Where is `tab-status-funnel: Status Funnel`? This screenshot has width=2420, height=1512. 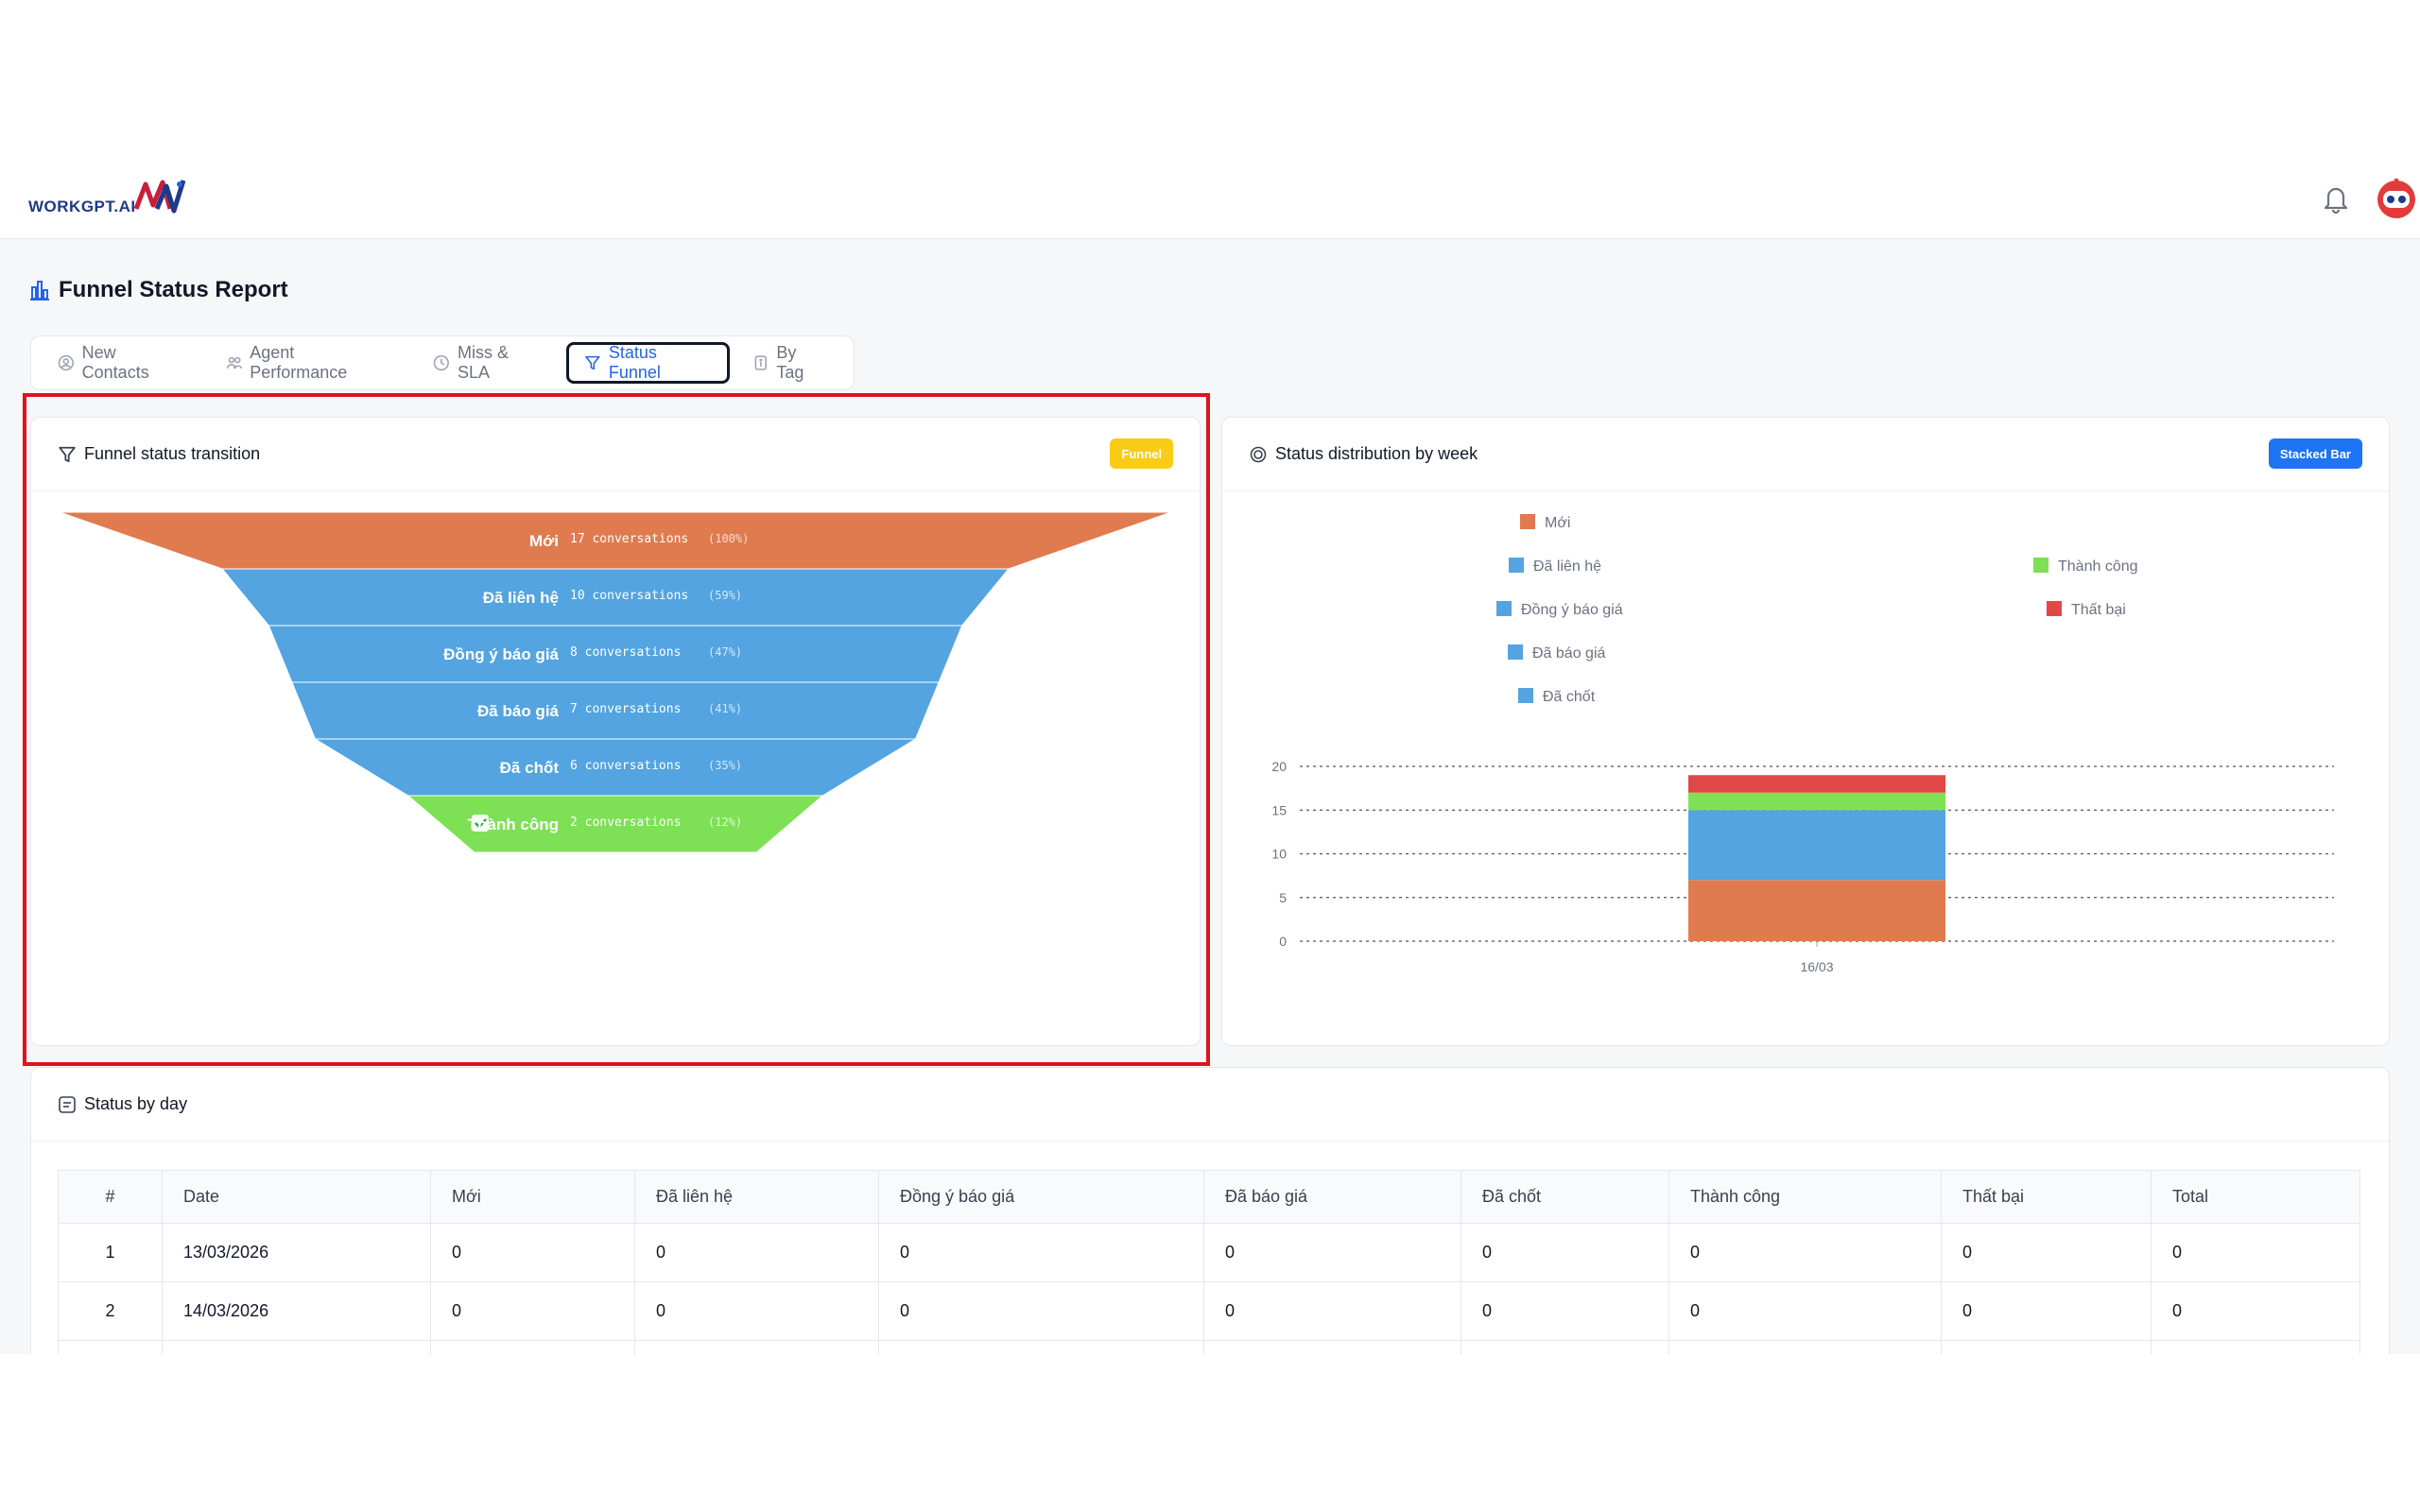 tab-status-funnel: Status Funnel is located at coordinates (648, 363).